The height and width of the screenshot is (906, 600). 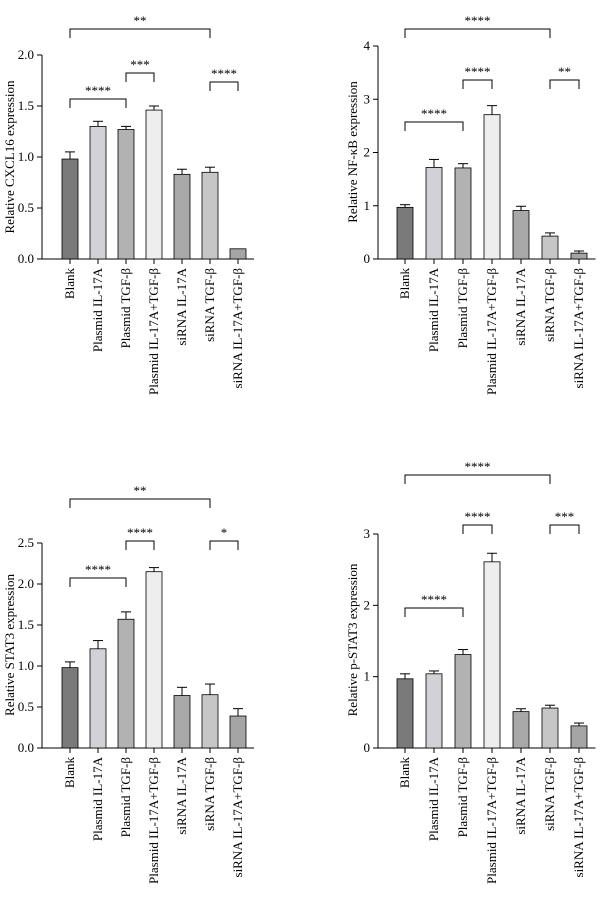 I want to click on y-axis-label: Relative CXCL16 expression, so click(x=9, y=157).